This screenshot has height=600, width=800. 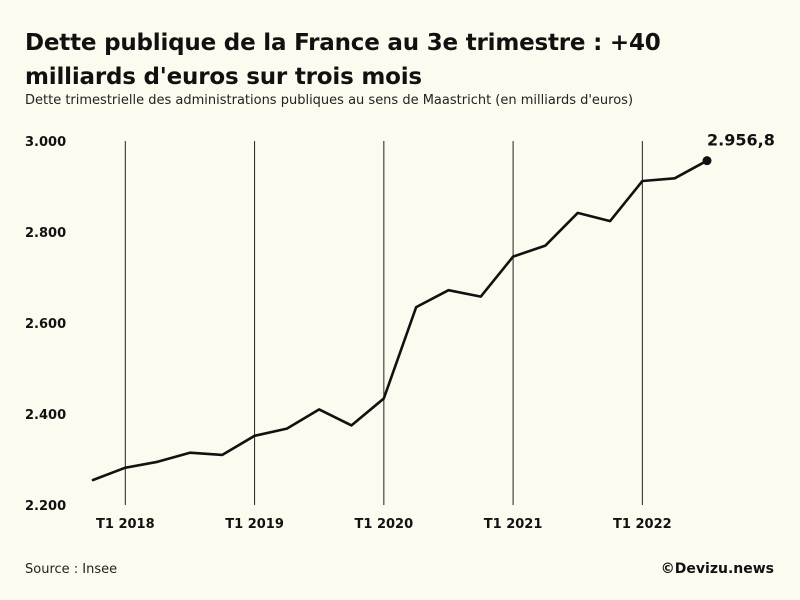 I want to click on source-note: Source : Insee, so click(x=71, y=569).